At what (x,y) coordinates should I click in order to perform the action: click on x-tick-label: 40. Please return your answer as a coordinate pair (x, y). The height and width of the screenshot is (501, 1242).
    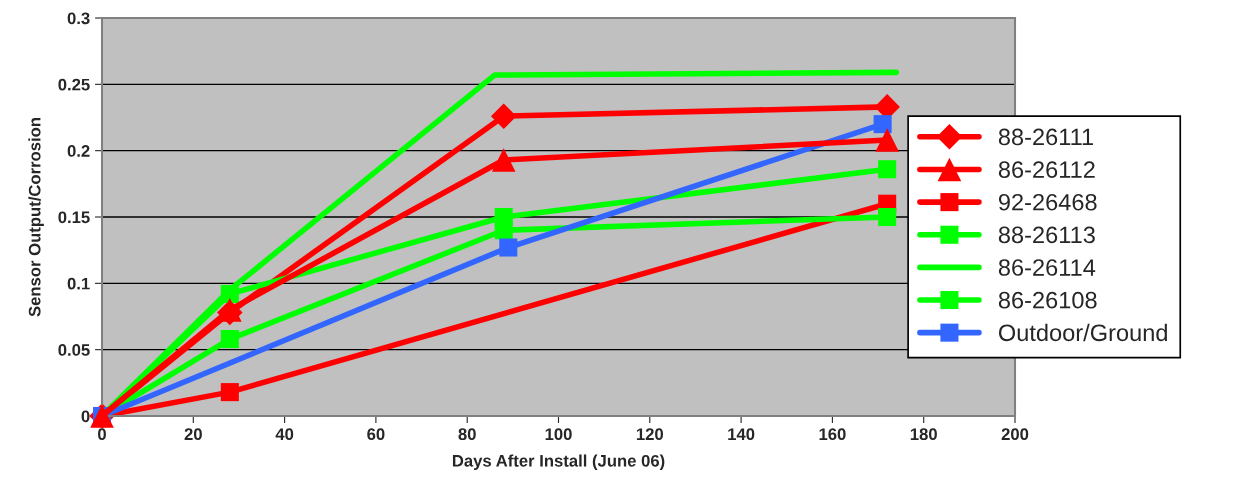
    Looking at the image, I should click on (284, 434).